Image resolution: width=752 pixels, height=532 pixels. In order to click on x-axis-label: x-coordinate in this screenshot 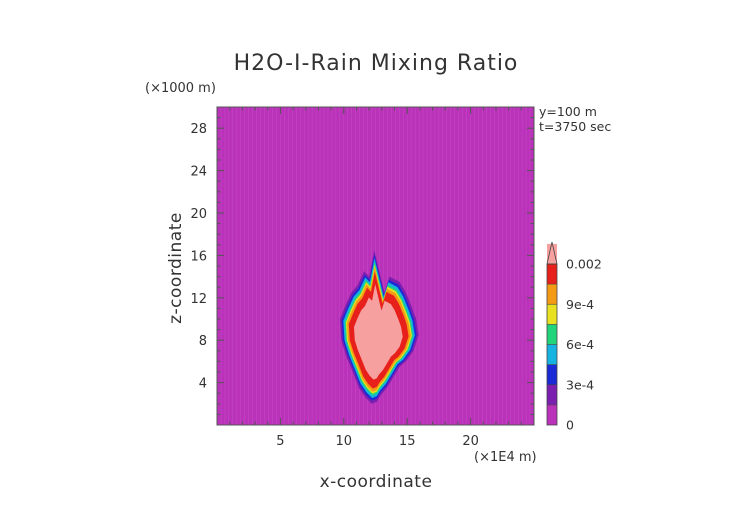, I will do `click(376, 482)`.